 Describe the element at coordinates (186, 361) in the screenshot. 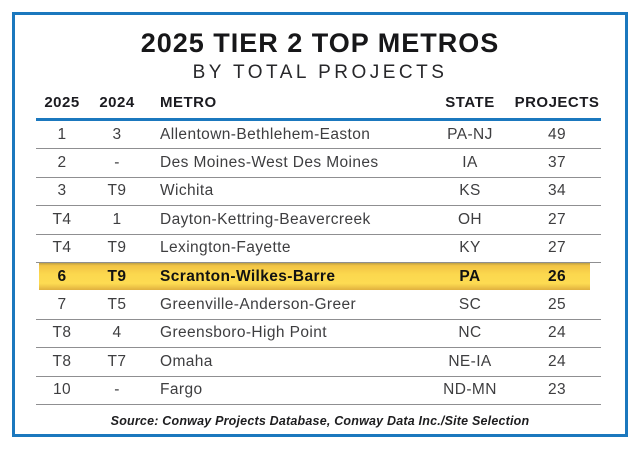

I see `metro-cell: Omaha` at that location.